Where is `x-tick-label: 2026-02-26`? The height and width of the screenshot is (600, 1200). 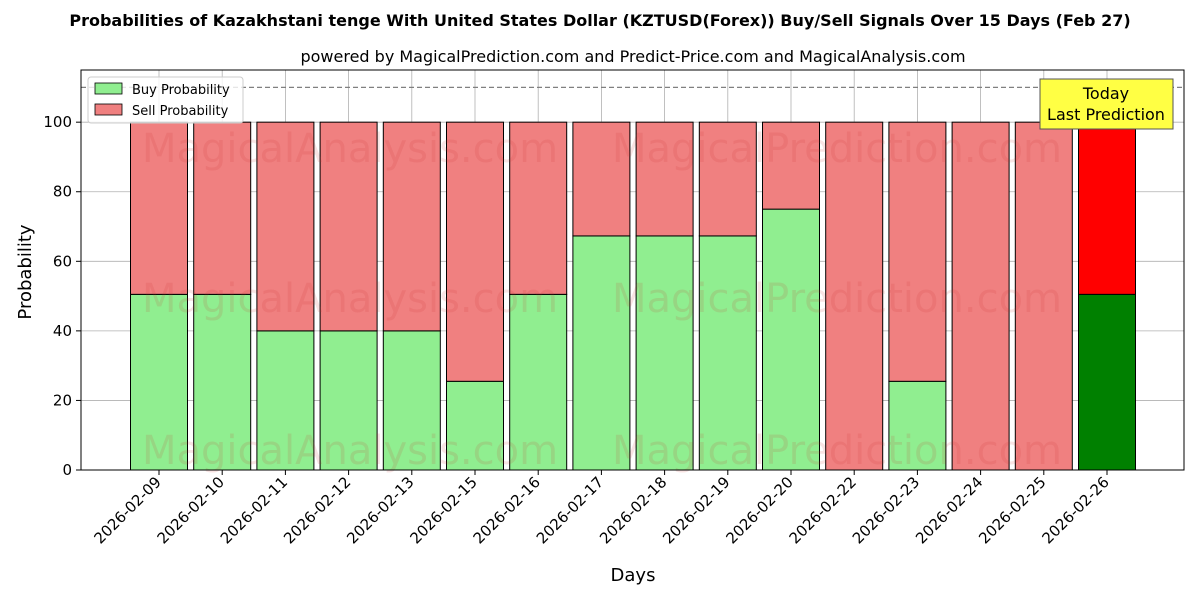
x-tick-label: 2026-02-26 is located at coordinates (1075, 510).